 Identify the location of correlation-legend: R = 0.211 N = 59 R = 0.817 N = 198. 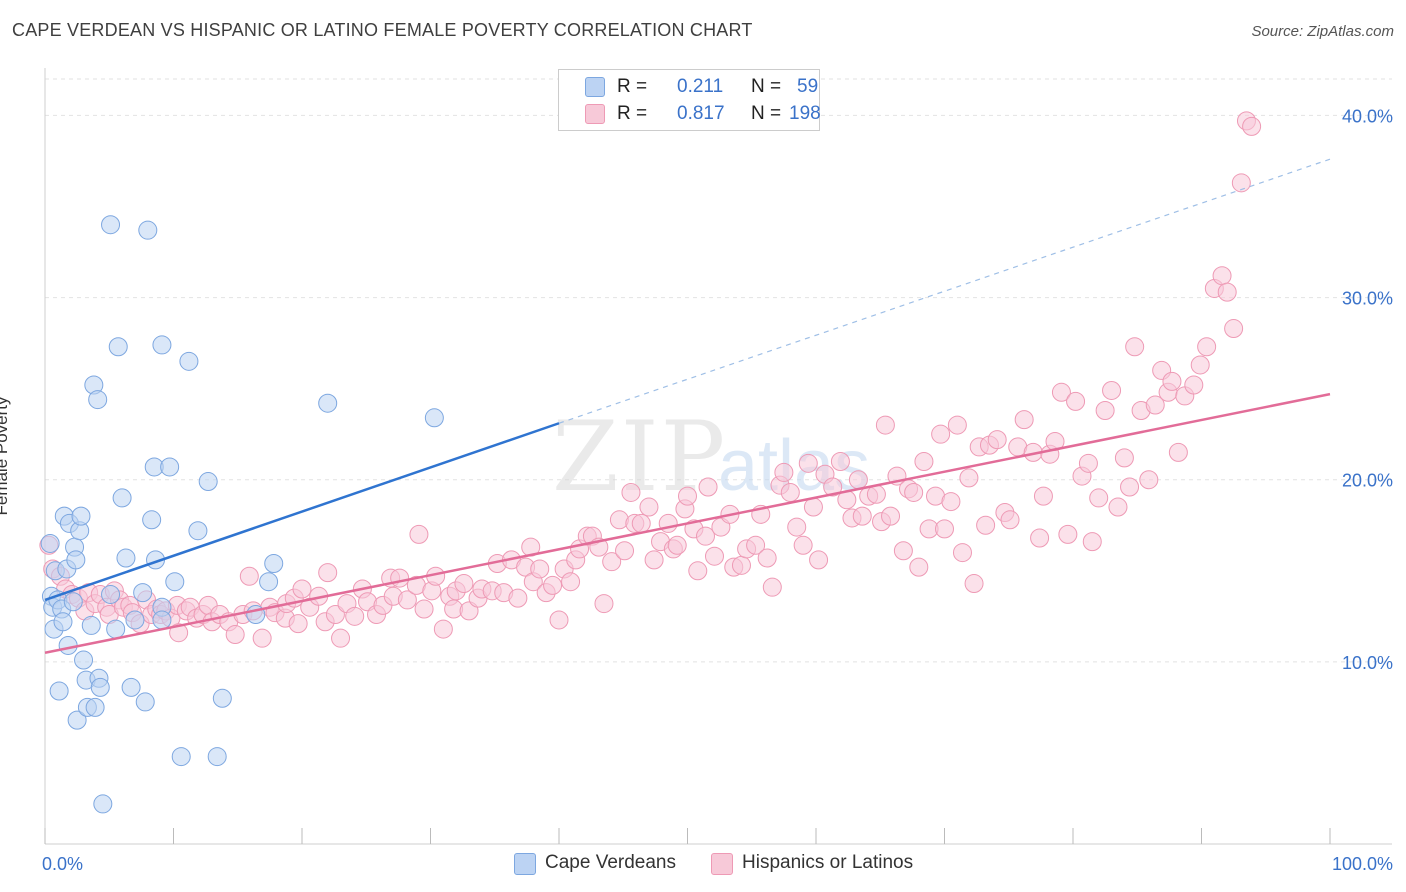
(689, 100).